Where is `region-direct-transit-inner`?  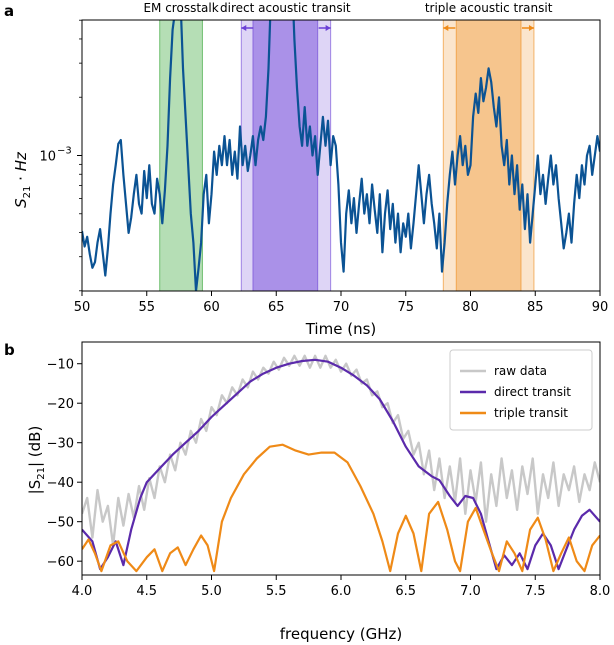
region-direct-transit-inner is located at coordinates (285, 155).